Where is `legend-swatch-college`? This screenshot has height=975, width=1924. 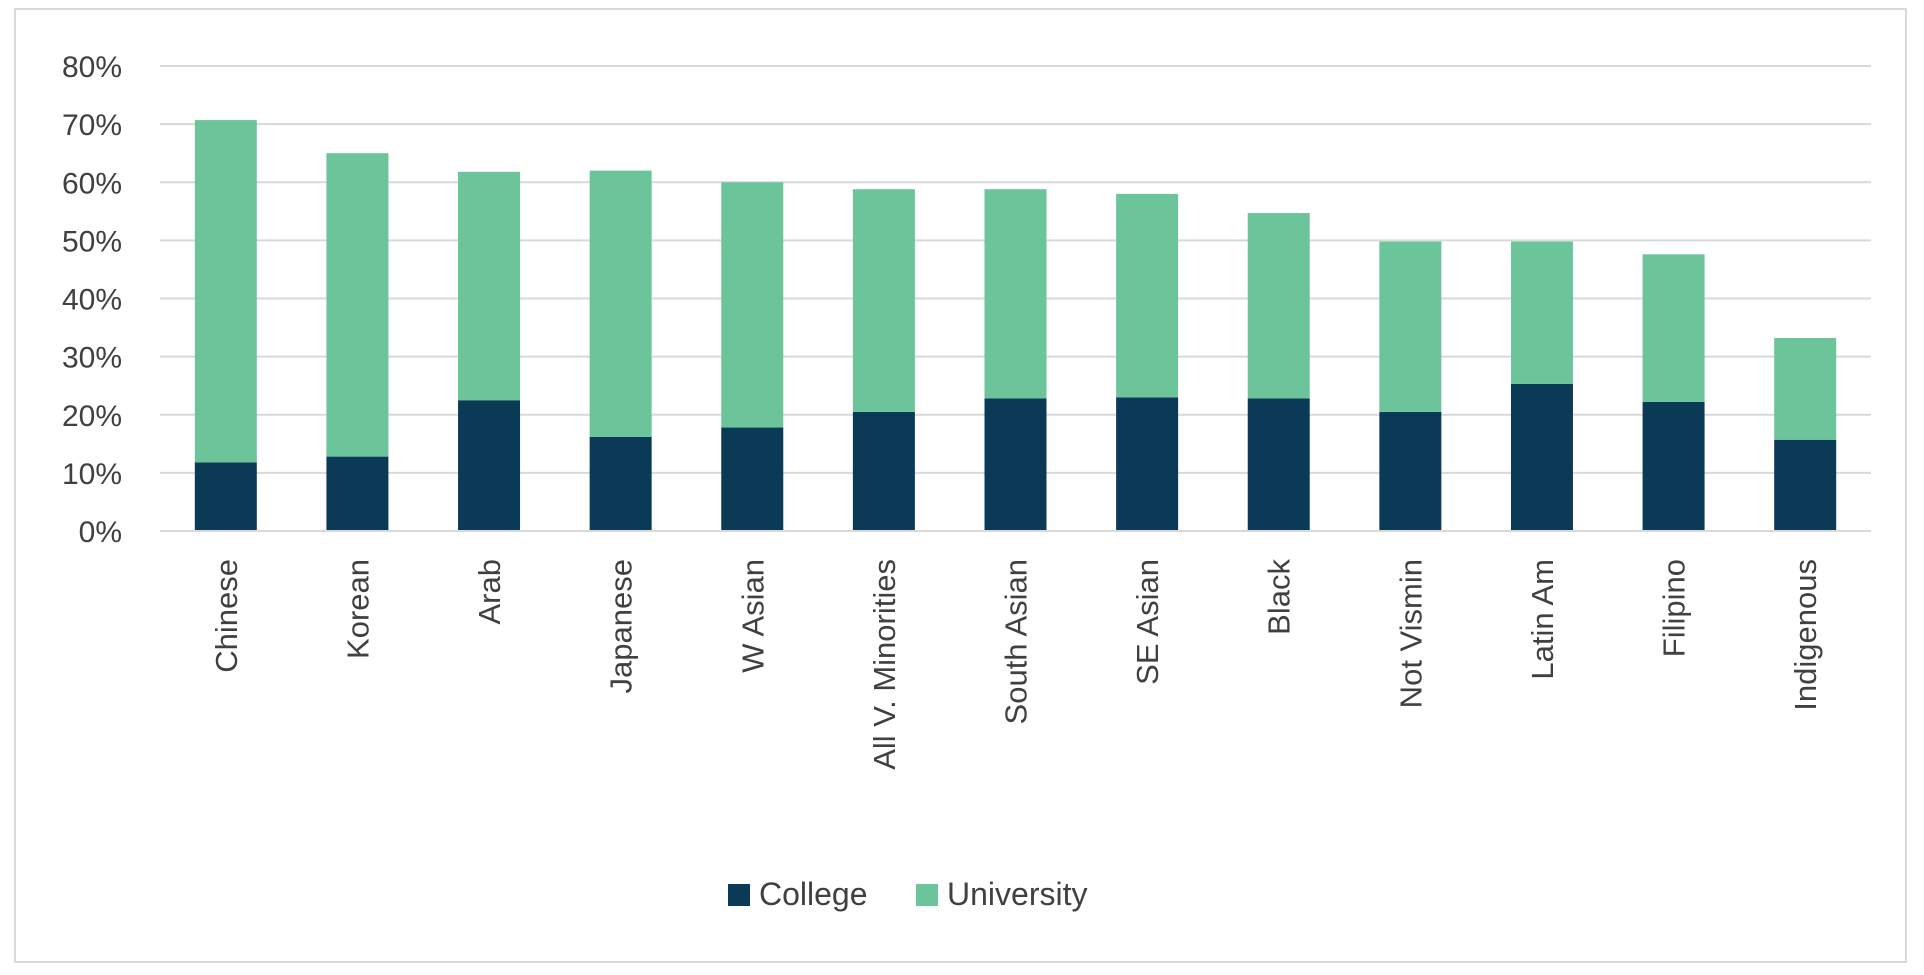
legend-swatch-college is located at coordinates (739, 895).